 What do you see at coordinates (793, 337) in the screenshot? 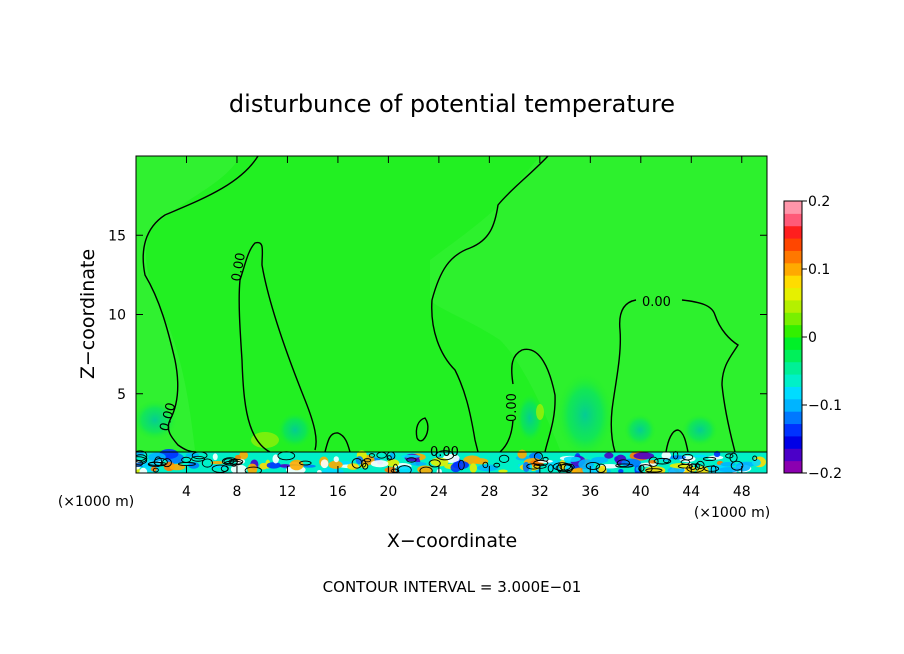
I see `colorbar` at bounding box center [793, 337].